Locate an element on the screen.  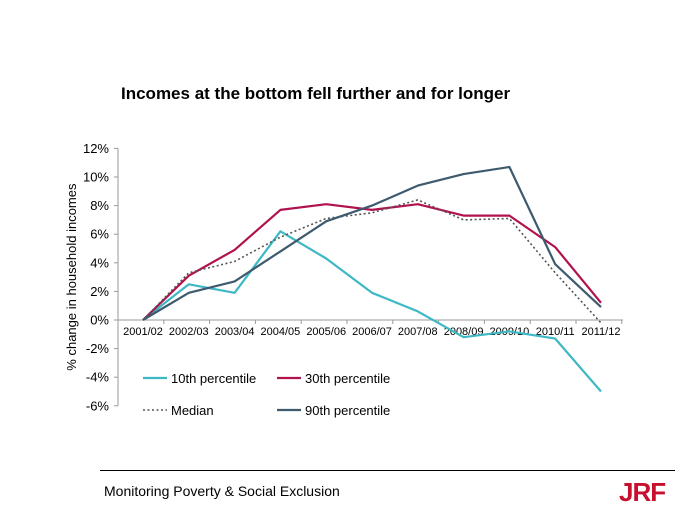
footer-text: Monitoring Poverty & Social Exclusion is located at coordinates (222, 491).